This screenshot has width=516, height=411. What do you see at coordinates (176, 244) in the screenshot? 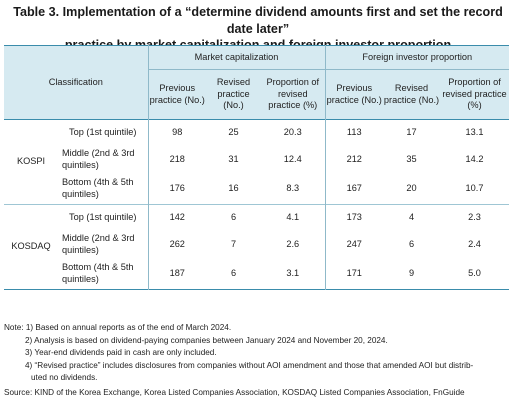
I see `cell-value: 262` at bounding box center [176, 244].